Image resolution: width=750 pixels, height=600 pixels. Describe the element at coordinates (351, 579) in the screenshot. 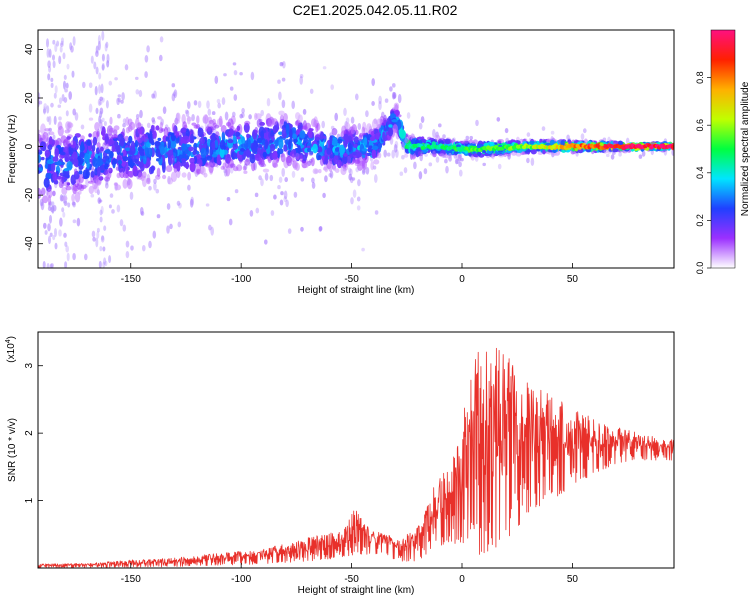

I see `snr-x-tick-label: -50` at that location.